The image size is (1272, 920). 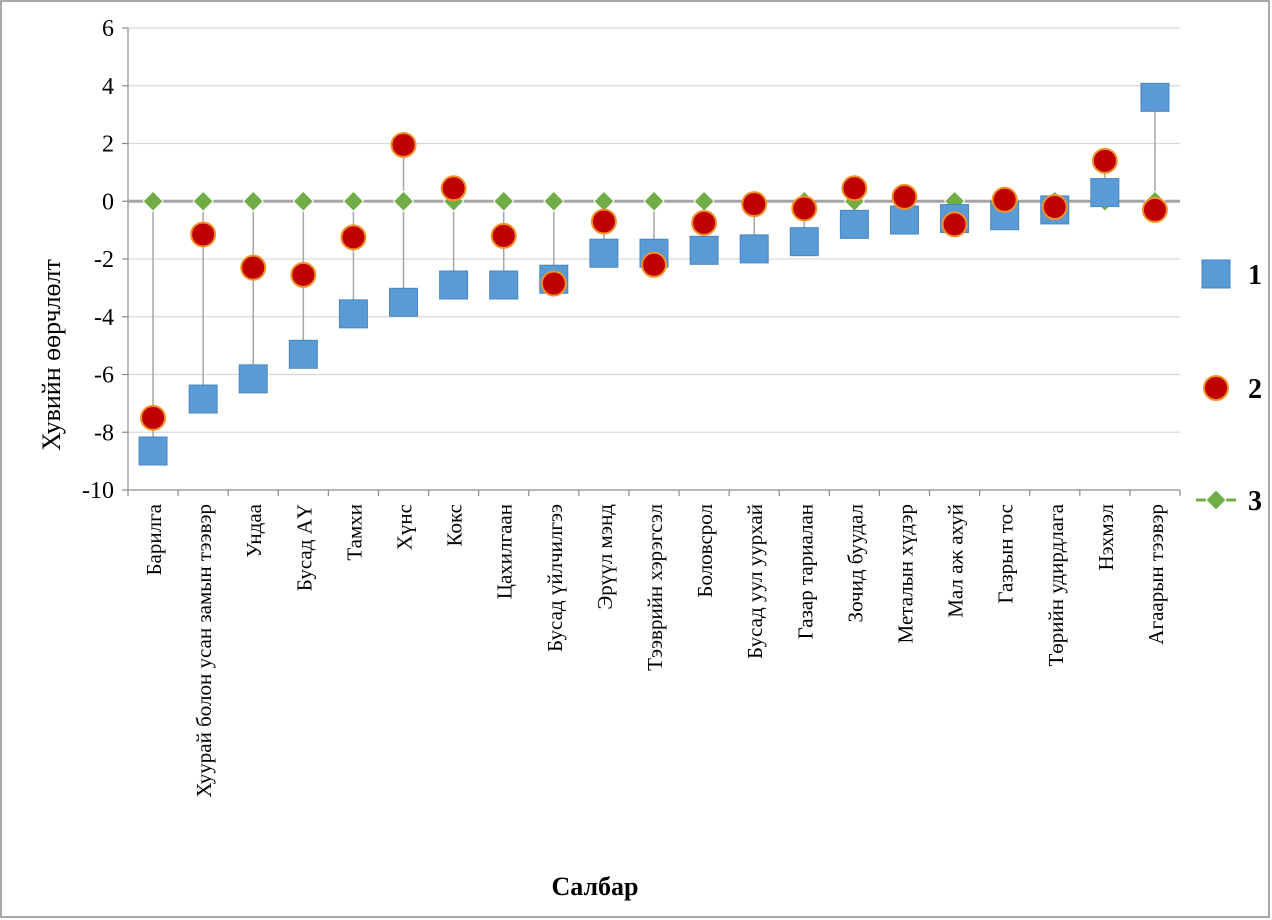 I want to click on y-tick-label: 4, so click(x=108, y=87).